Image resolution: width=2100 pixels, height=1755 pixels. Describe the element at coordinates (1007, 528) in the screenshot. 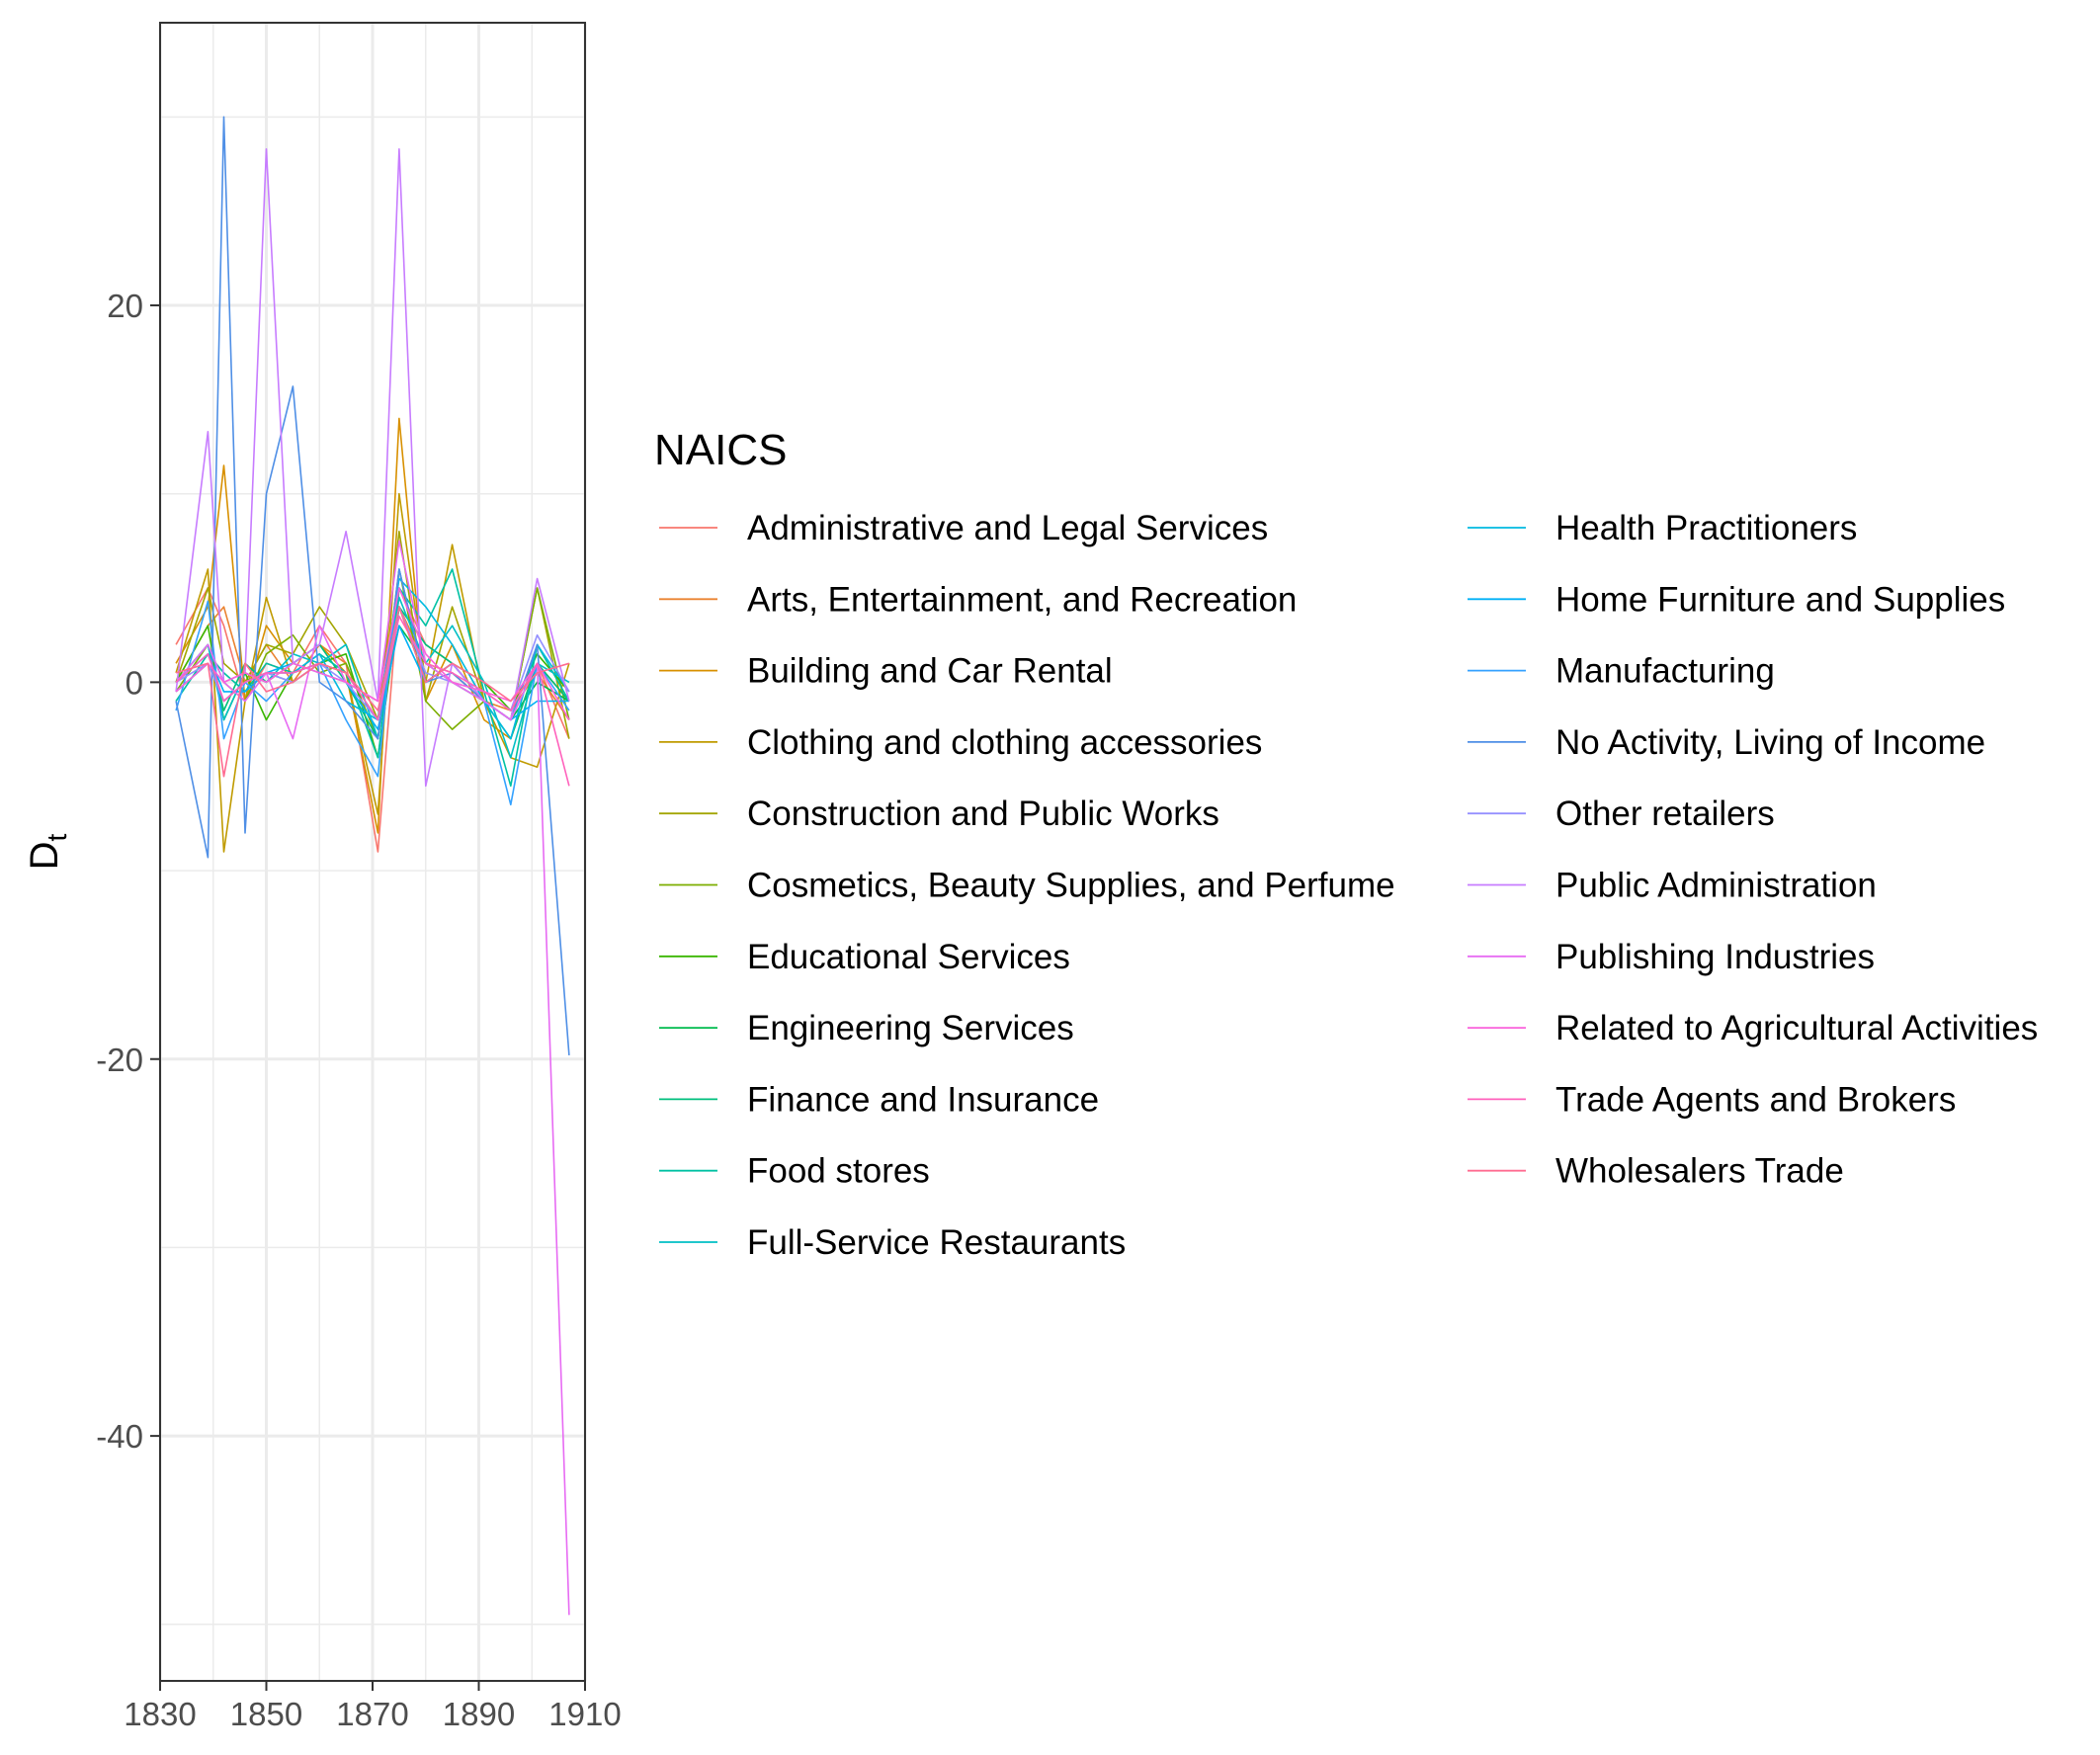

I see `legend-label: Administrative and Legal Services` at that location.